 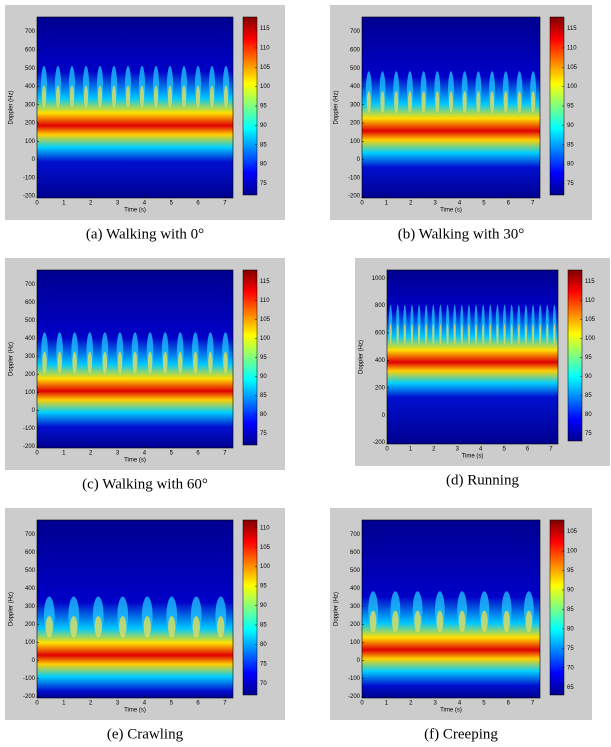 I want to click on x-tick-label: 5, so click(x=504, y=450).